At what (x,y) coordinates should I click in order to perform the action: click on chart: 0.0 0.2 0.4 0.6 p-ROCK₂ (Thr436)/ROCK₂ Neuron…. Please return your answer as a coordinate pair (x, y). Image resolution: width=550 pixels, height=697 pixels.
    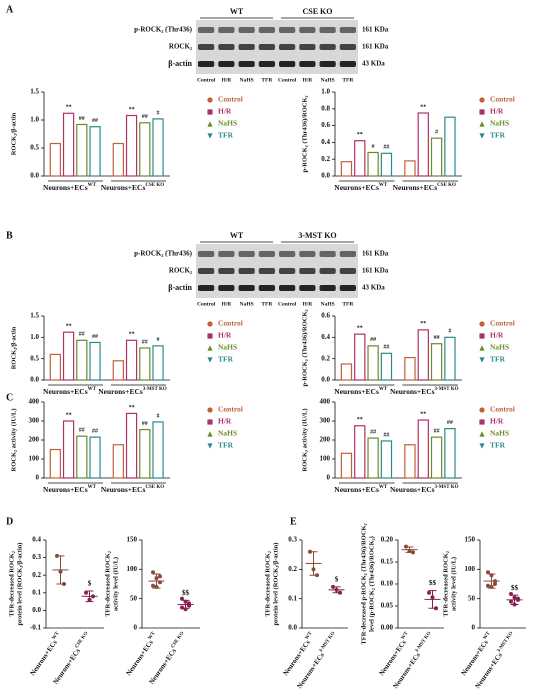
    Looking at the image, I should click on (407, 352).